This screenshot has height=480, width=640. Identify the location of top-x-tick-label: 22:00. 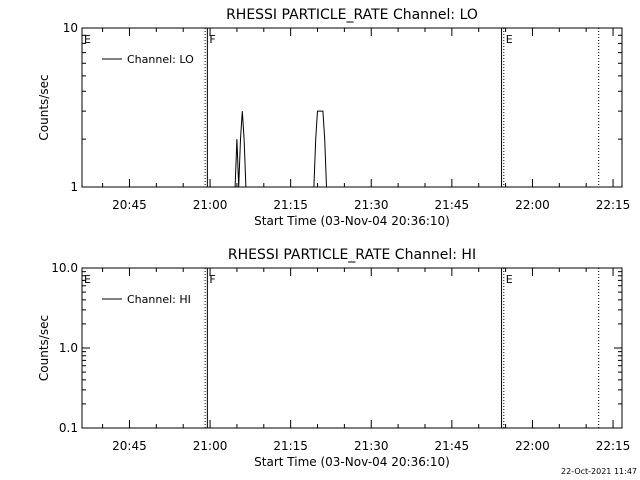
(532, 205).